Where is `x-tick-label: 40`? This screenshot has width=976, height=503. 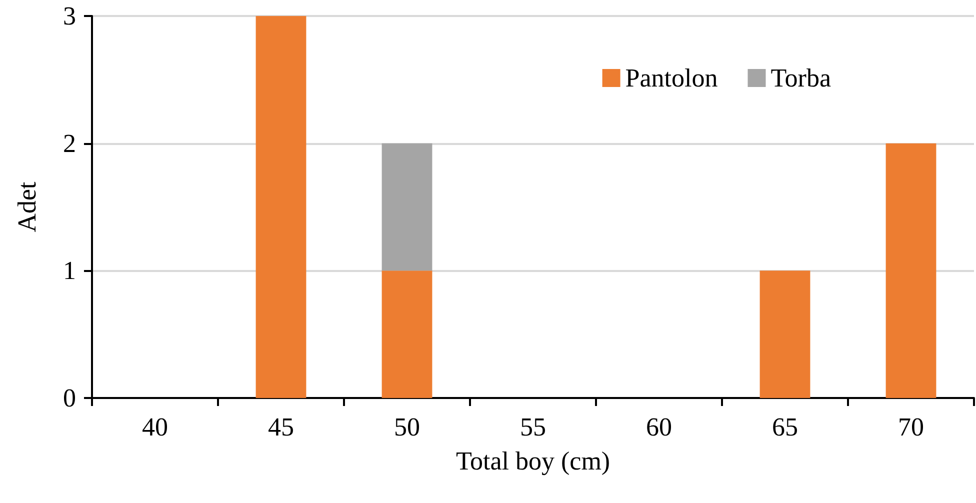
x-tick-label: 40 is located at coordinates (155, 427).